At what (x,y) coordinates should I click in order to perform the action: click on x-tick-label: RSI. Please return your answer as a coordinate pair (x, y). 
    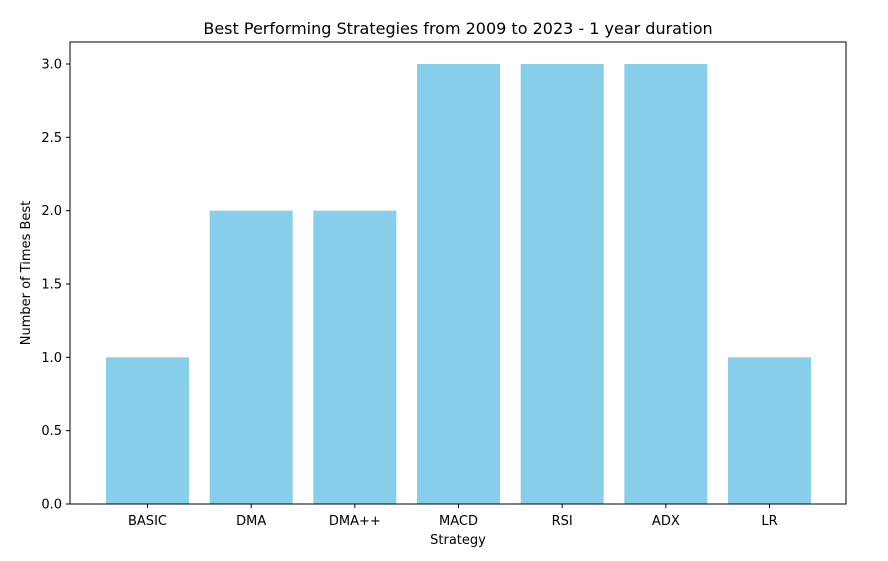
    Looking at the image, I should click on (562, 521).